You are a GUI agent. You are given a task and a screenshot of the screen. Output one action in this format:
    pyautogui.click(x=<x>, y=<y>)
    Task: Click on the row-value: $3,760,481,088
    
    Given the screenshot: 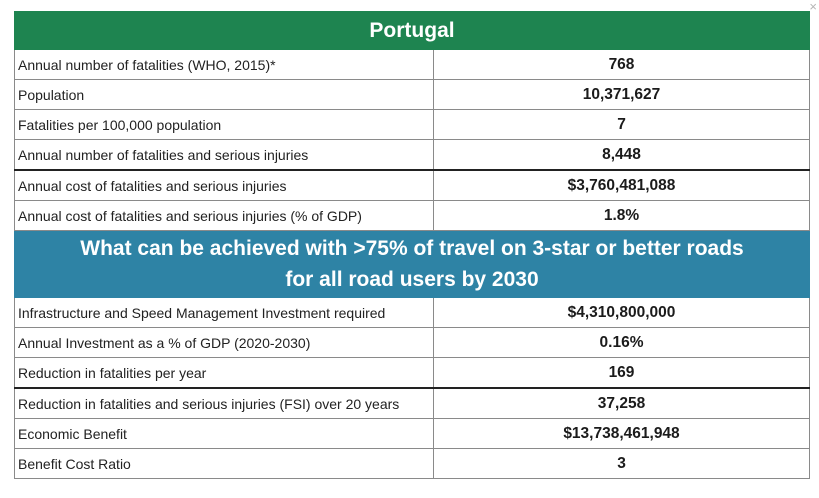 What is the action you would take?
    pyautogui.click(x=621, y=185)
    